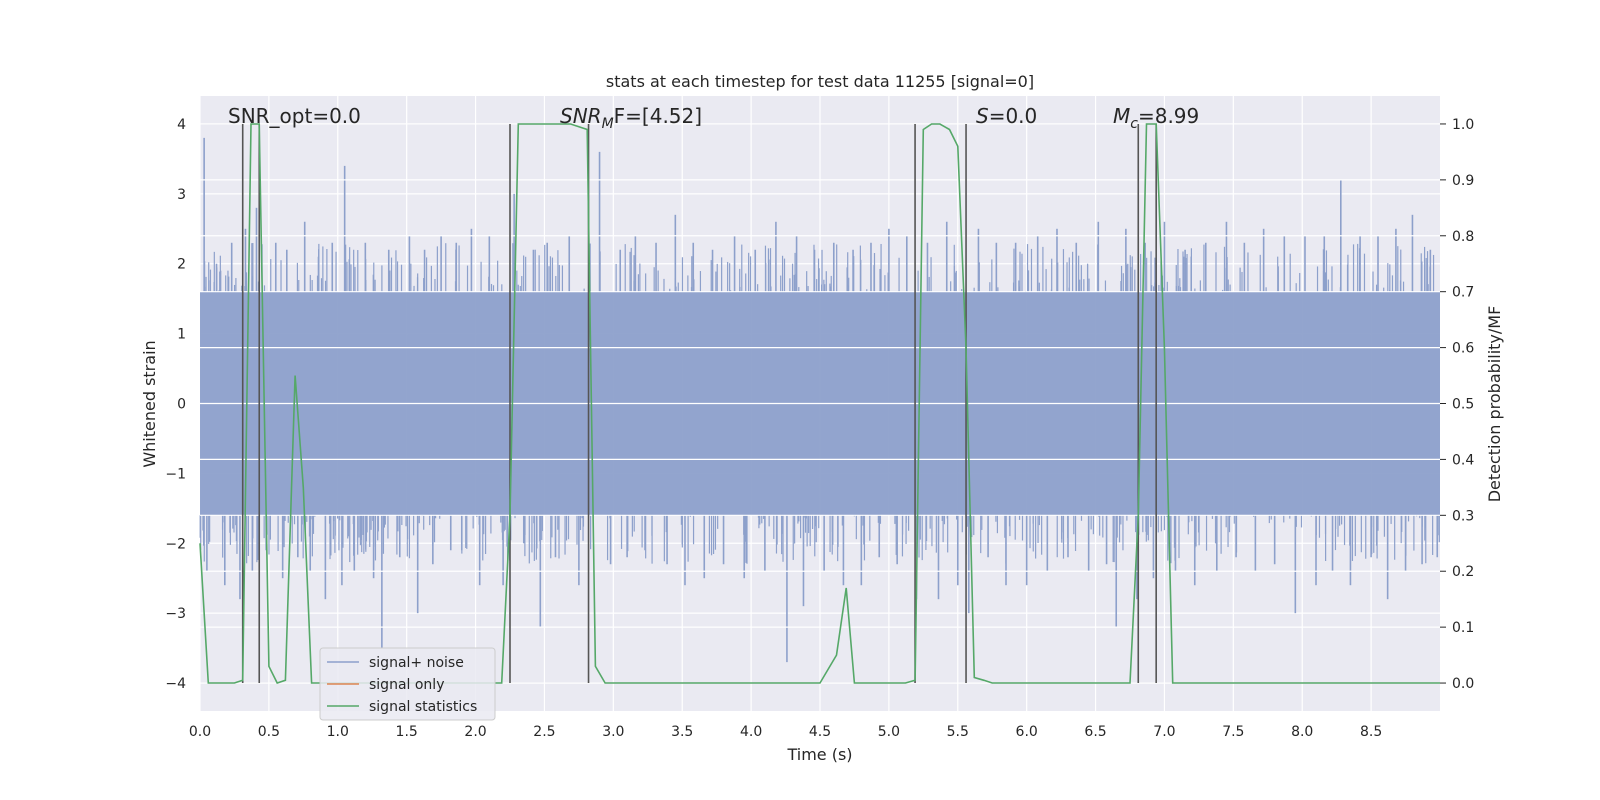 This screenshot has height=800, width=1600. Describe the element at coordinates (581, 116) in the screenshot. I see `annotation-snr-mf-main: SNR` at that location.